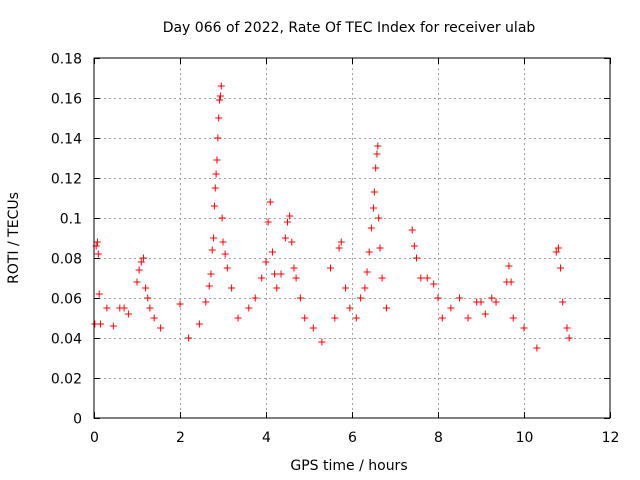  What do you see at coordinates (14, 238) in the screenshot?
I see `y-axis-label: ROTI / TECUs` at bounding box center [14, 238].